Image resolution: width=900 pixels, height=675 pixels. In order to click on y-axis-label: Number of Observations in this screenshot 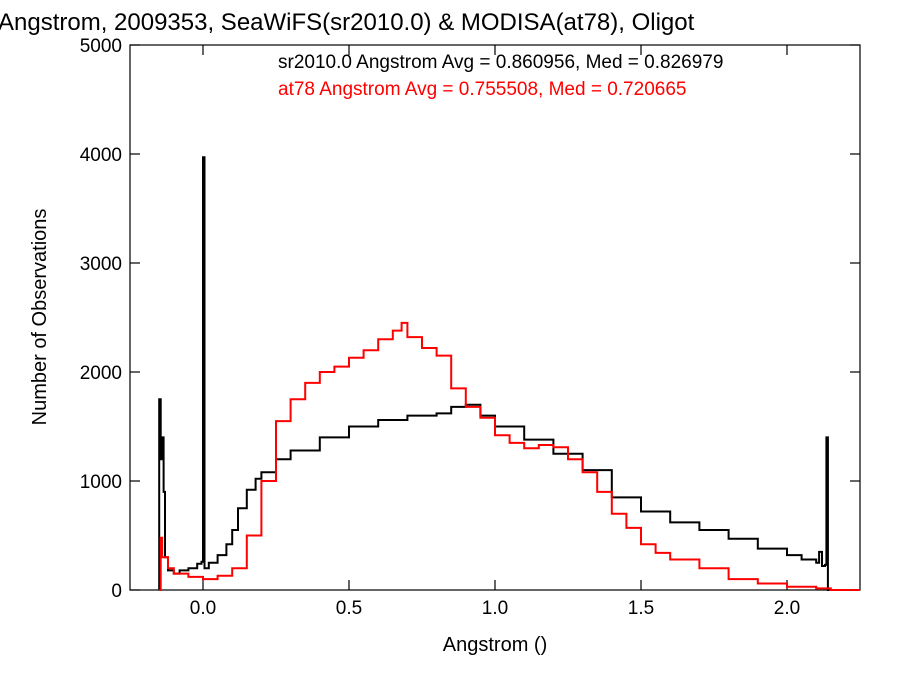, I will do `click(40, 317)`.